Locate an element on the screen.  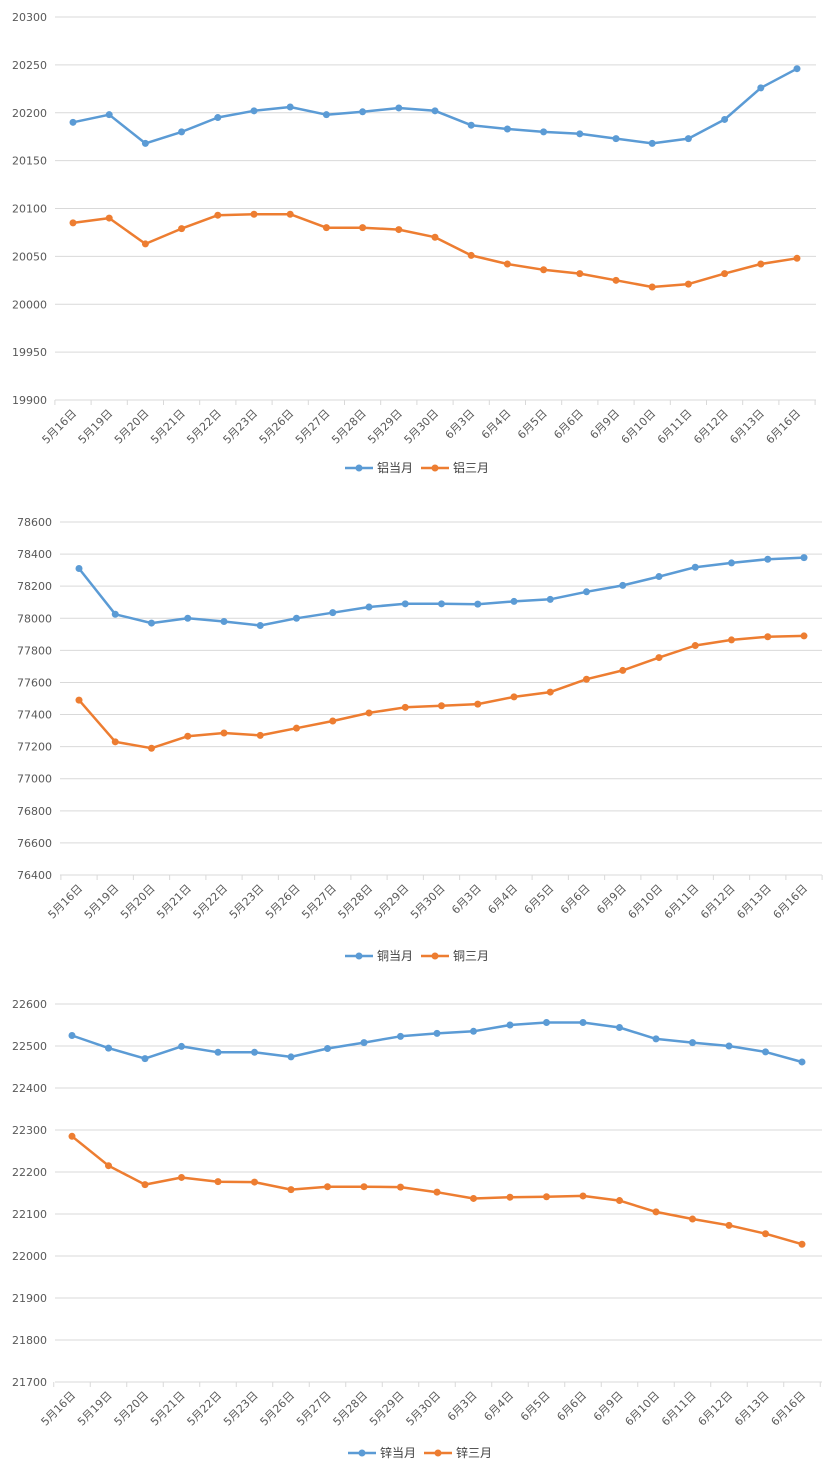
x-tick-label: 6月12日 is located at coordinates (711, 427).